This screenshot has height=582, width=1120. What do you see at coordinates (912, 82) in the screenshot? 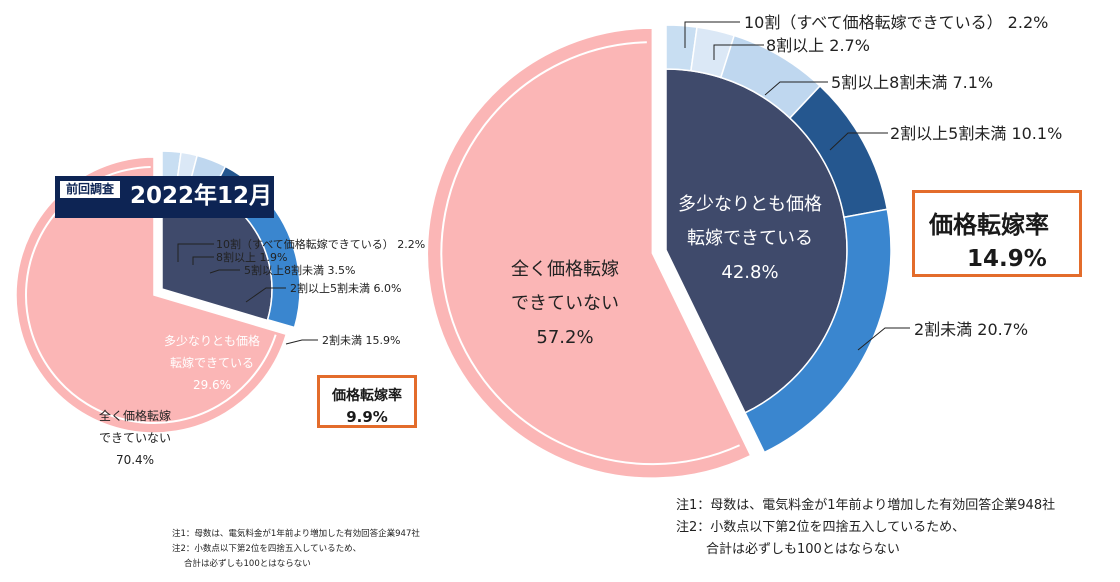
I see `curr-callout-2: 5割以上8割未満 7.1%` at bounding box center [912, 82].